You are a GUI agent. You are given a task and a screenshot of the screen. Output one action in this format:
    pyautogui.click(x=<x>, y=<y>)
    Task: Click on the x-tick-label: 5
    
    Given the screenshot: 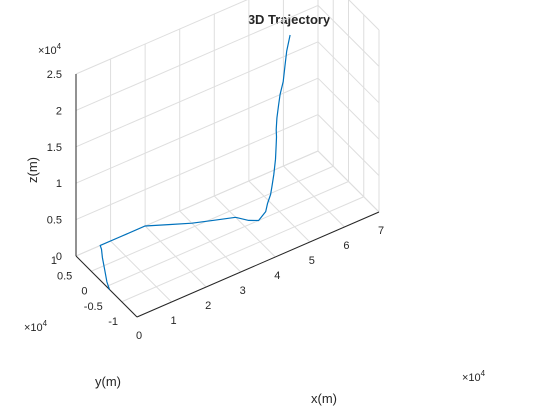 What is the action you would take?
    pyautogui.click(x=312, y=261)
    